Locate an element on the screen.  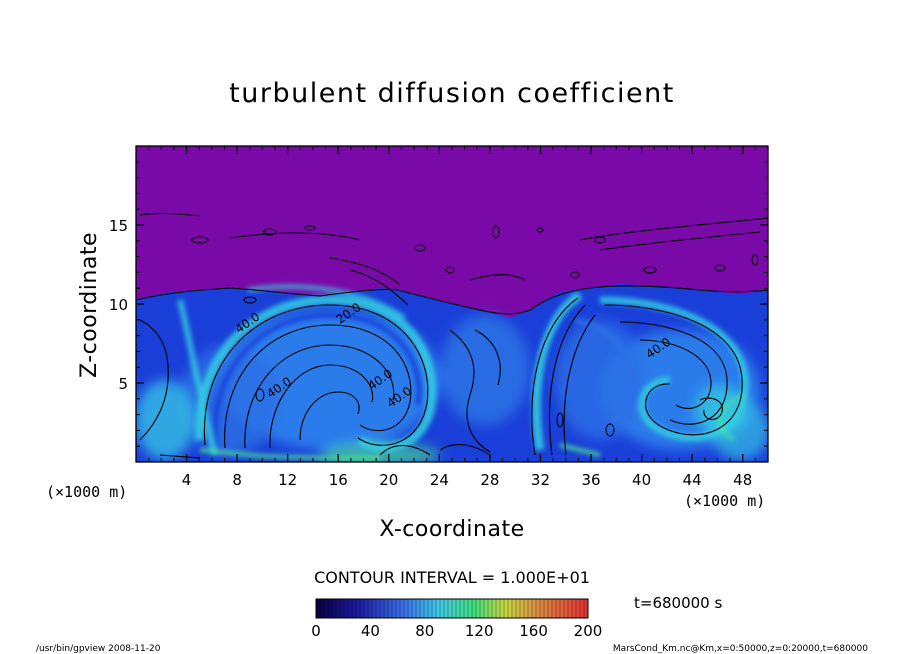
time-label: t=680000 s is located at coordinates (678, 603).